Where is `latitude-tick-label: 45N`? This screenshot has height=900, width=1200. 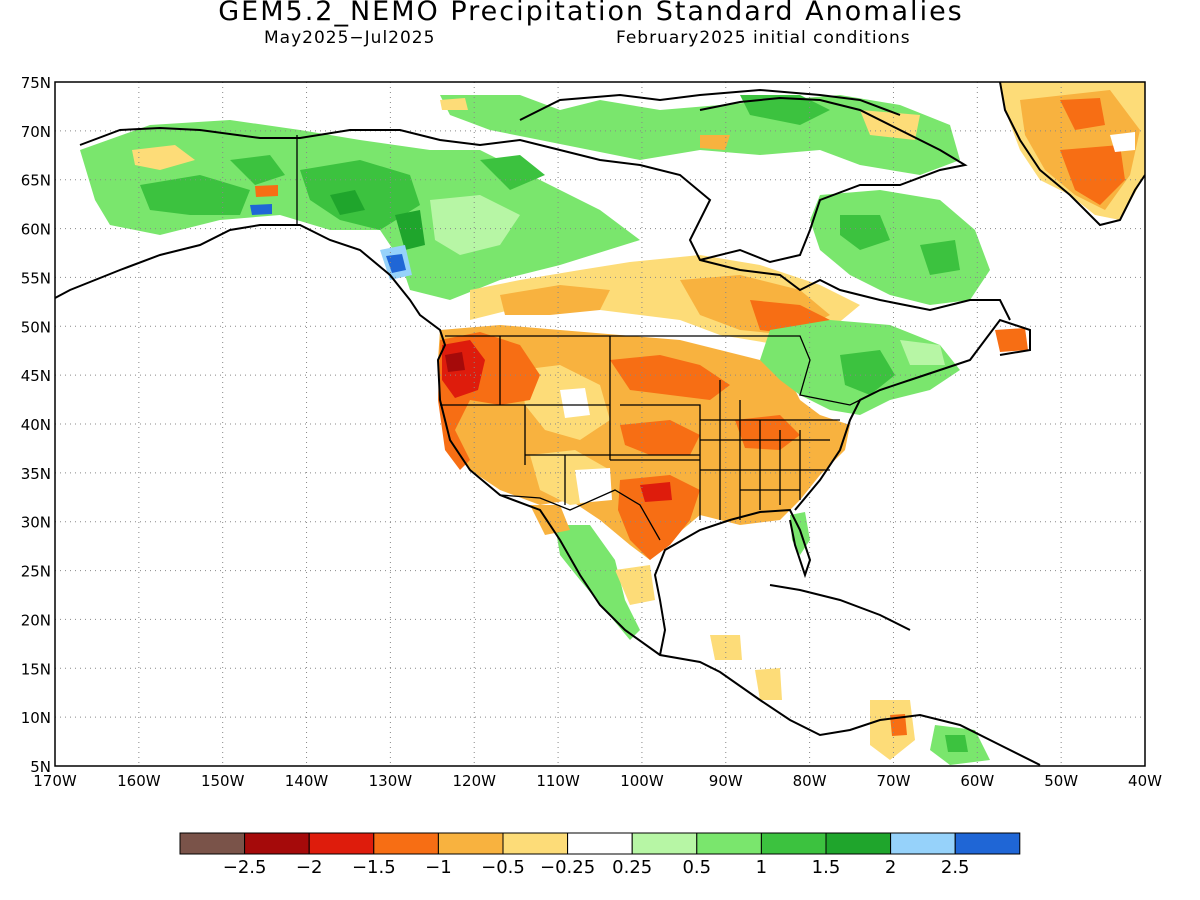
latitude-tick-label: 45N is located at coordinates (36, 376).